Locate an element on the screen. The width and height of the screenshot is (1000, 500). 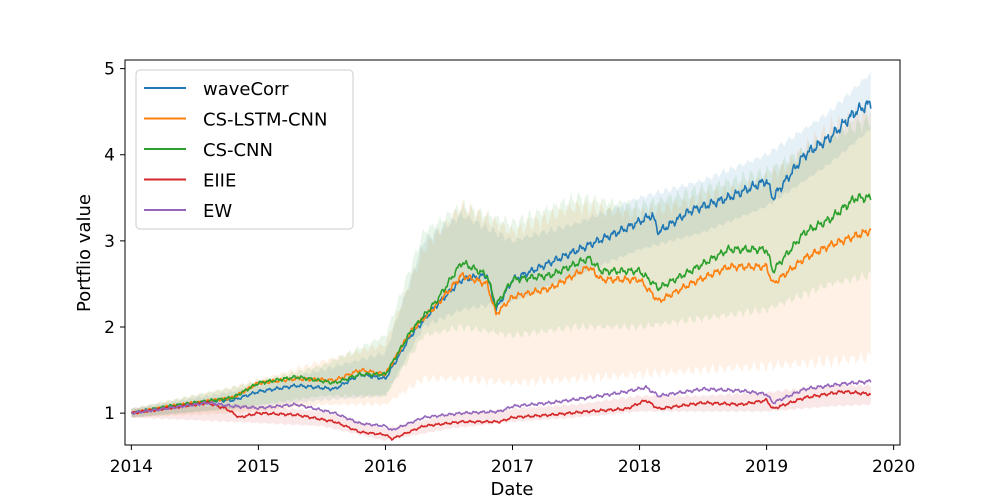
line-ew is located at coordinates (501, 405).